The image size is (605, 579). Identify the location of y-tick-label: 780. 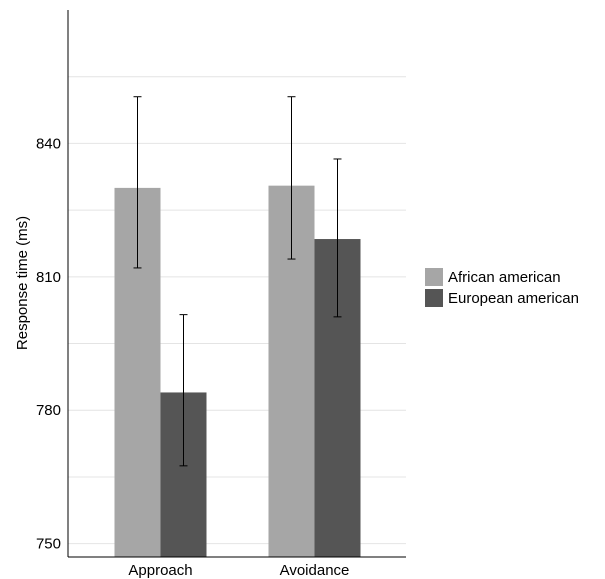
(48, 410).